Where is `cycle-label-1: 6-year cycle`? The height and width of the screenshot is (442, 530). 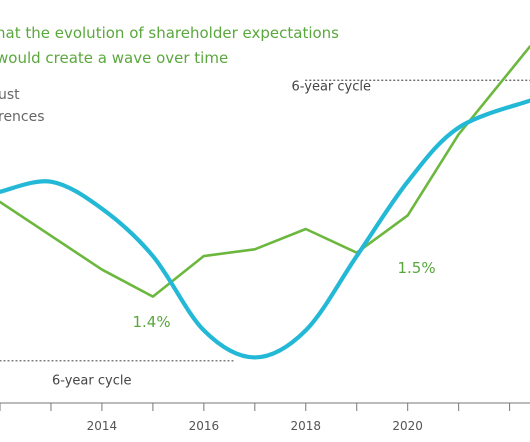
cycle-label-1: 6-year cycle is located at coordinates (91, 380).